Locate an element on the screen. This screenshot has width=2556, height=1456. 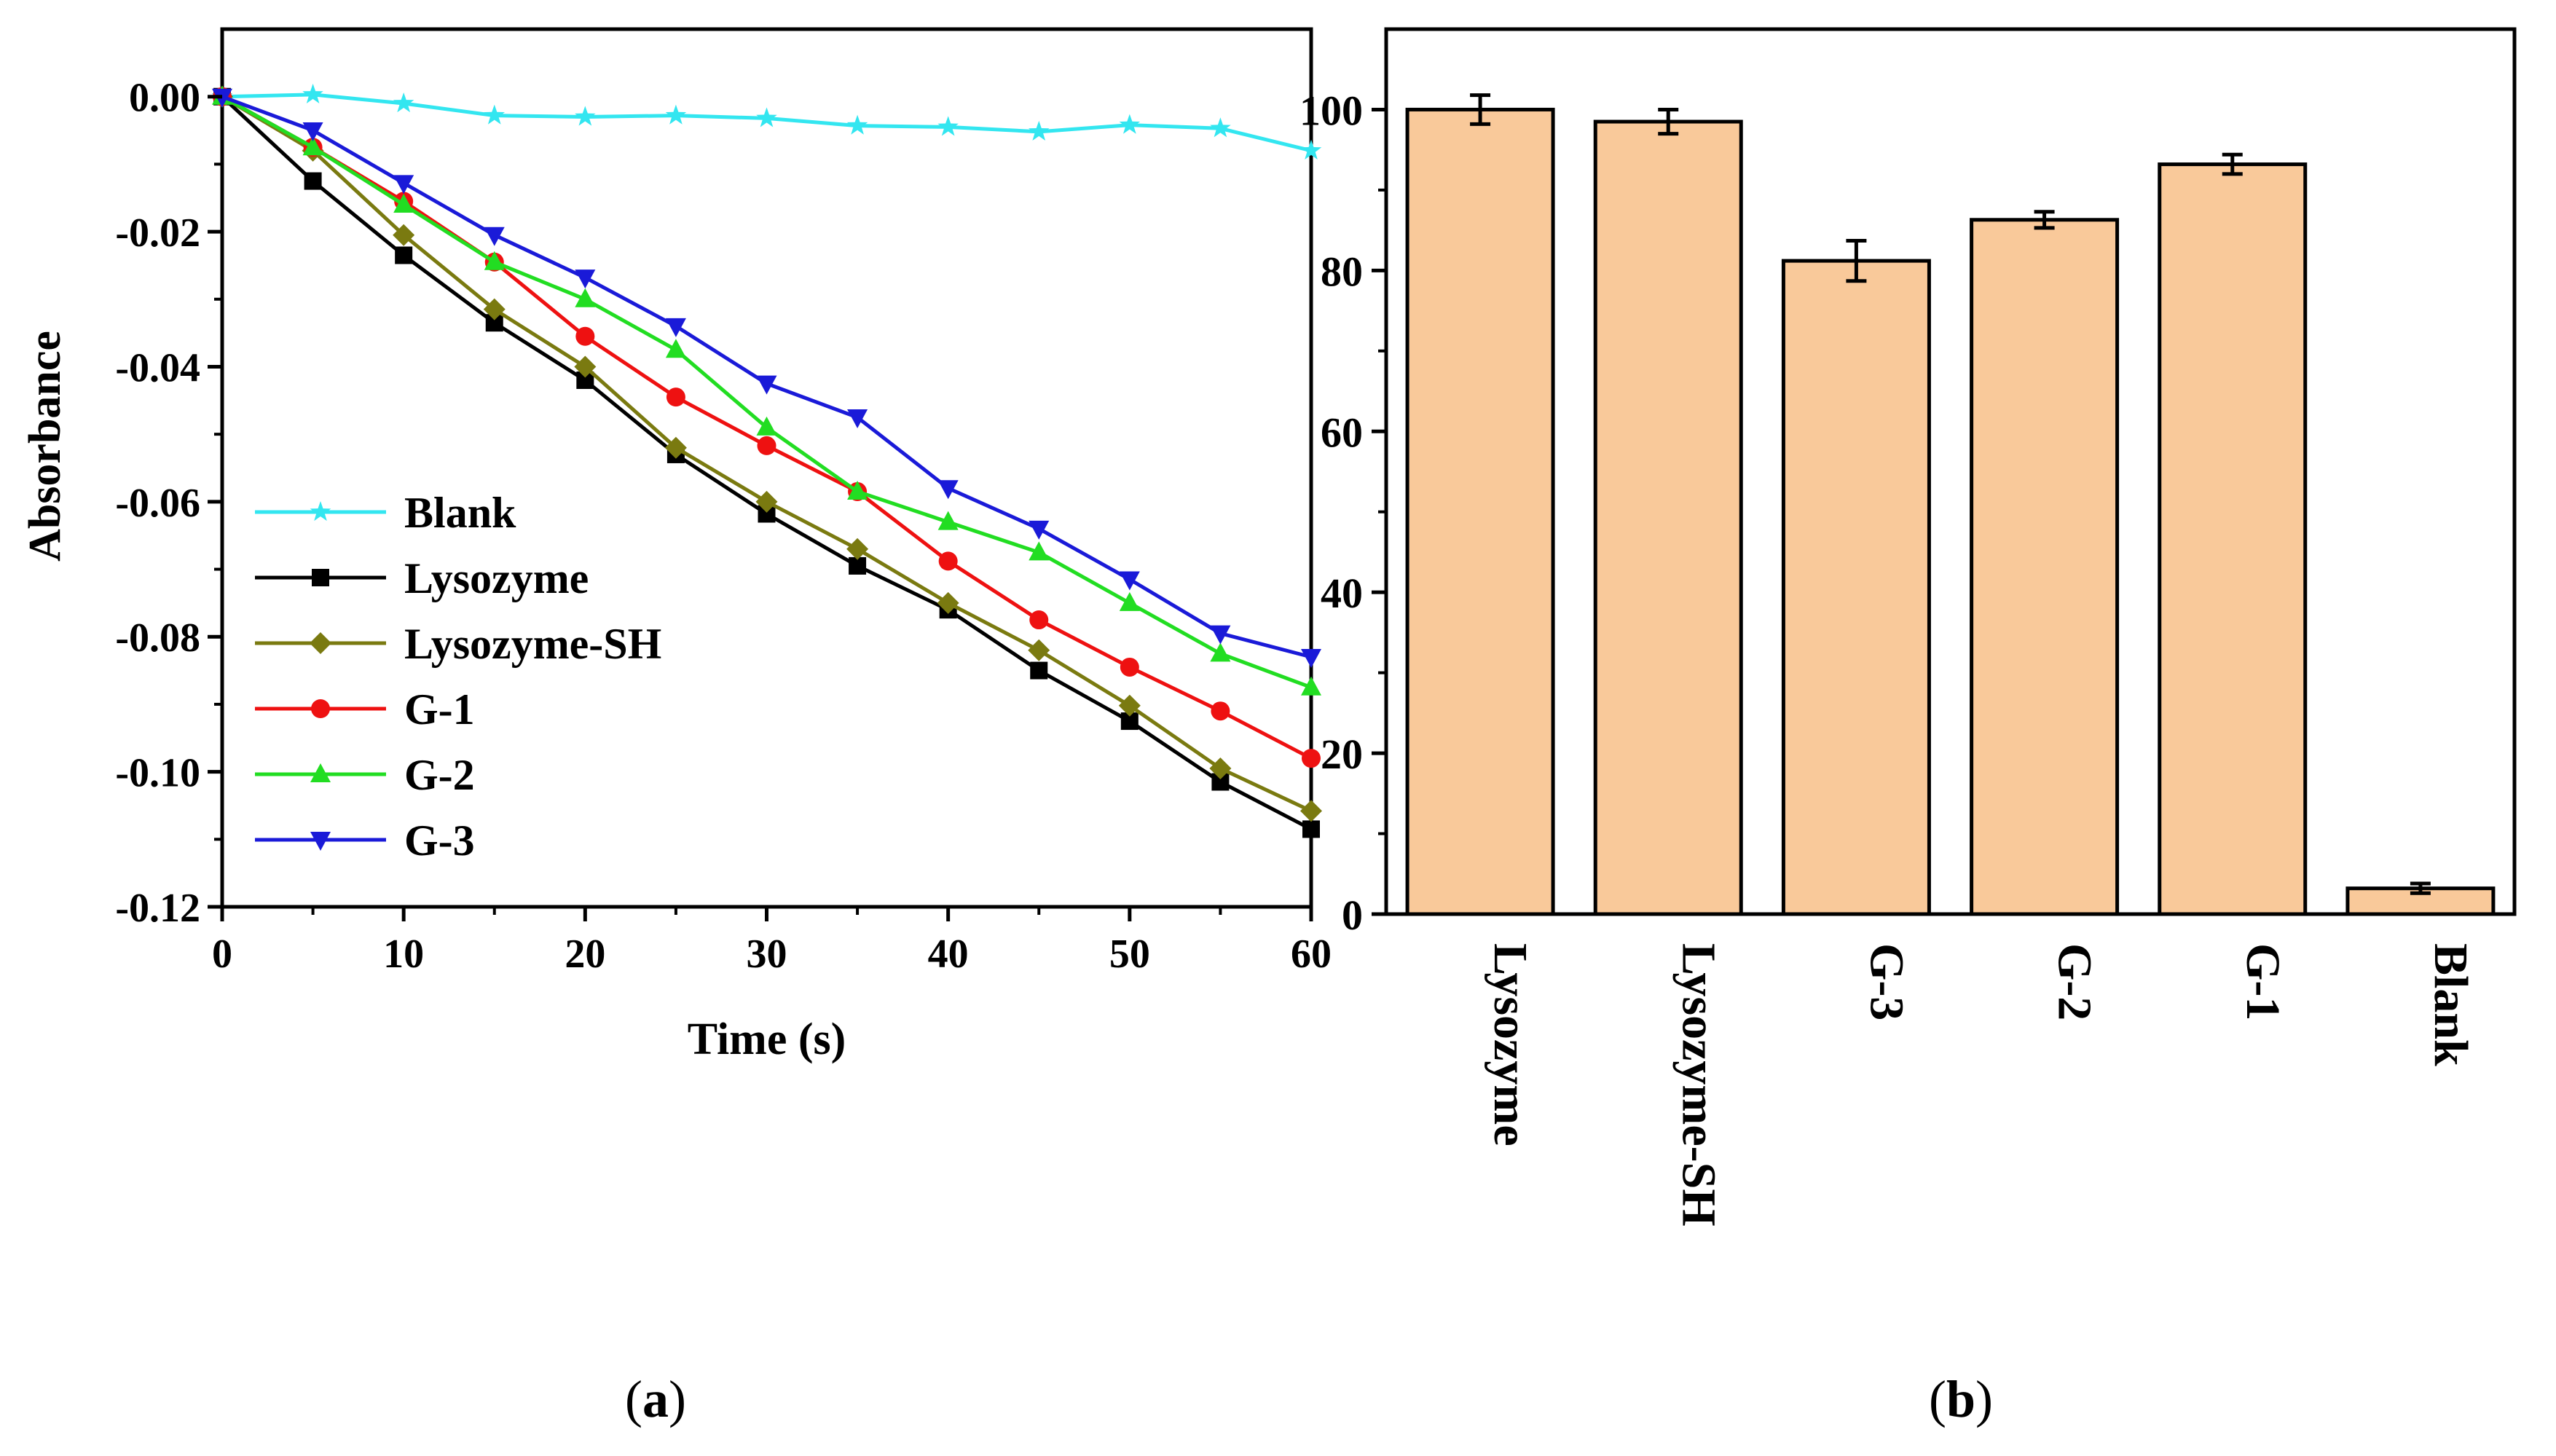
y-tick-label-a: -0.04 is located at coordinates (158, 367).